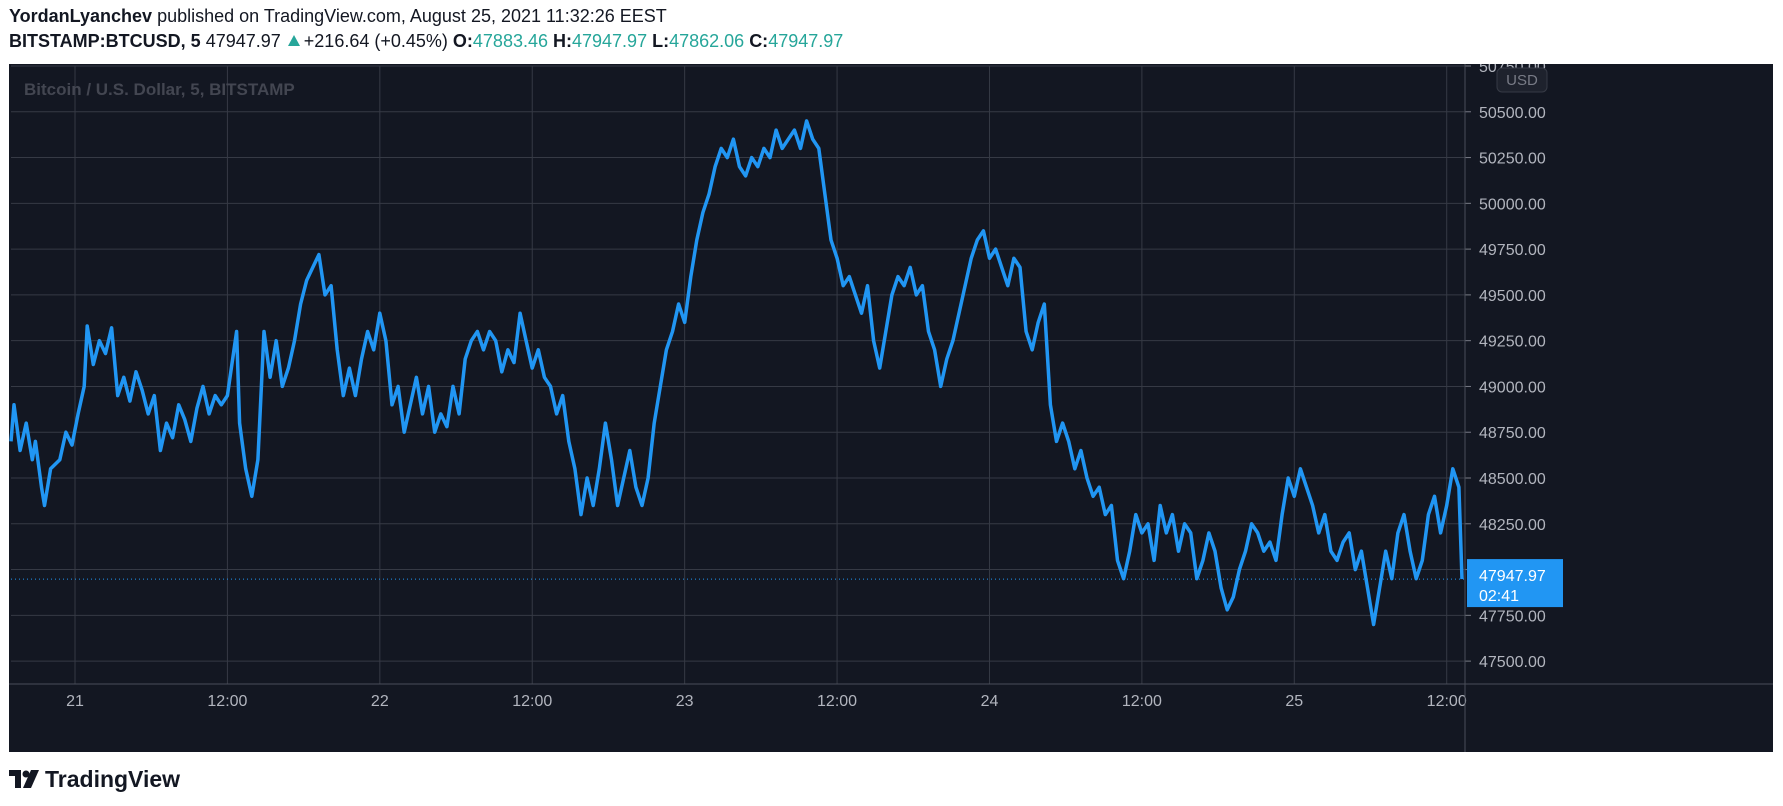 The height and width of the screenshot is (806, 1783). I want to click on y-tick-label: 50250.00, so click(1512, 159).